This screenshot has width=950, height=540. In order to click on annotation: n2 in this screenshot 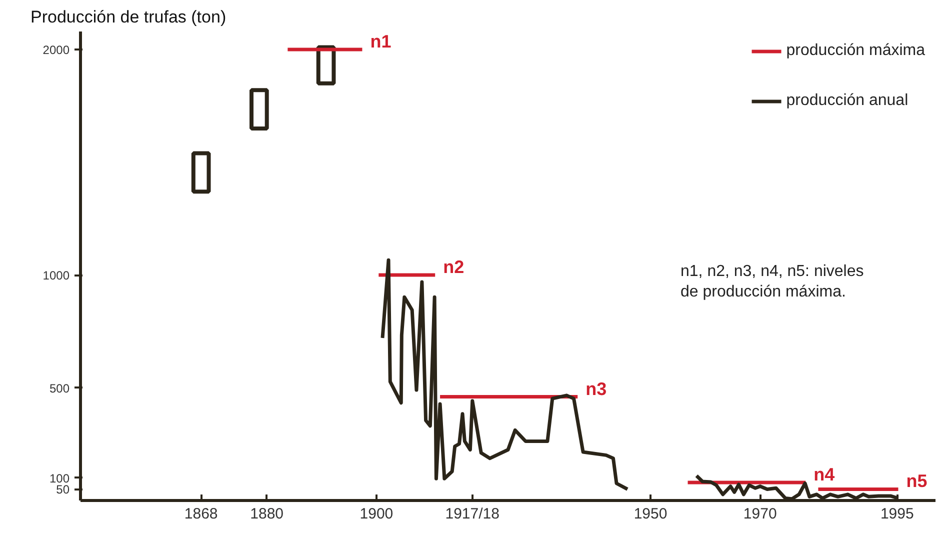, I will do `click(453, 267)`.